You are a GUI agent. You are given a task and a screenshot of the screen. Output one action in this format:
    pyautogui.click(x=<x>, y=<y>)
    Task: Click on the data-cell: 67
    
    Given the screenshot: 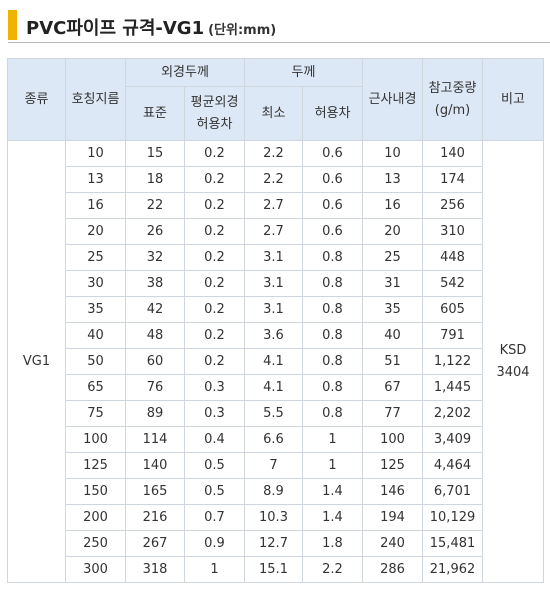 What is the action you would take?
    pyautogui.click(x=393, y=387)
    